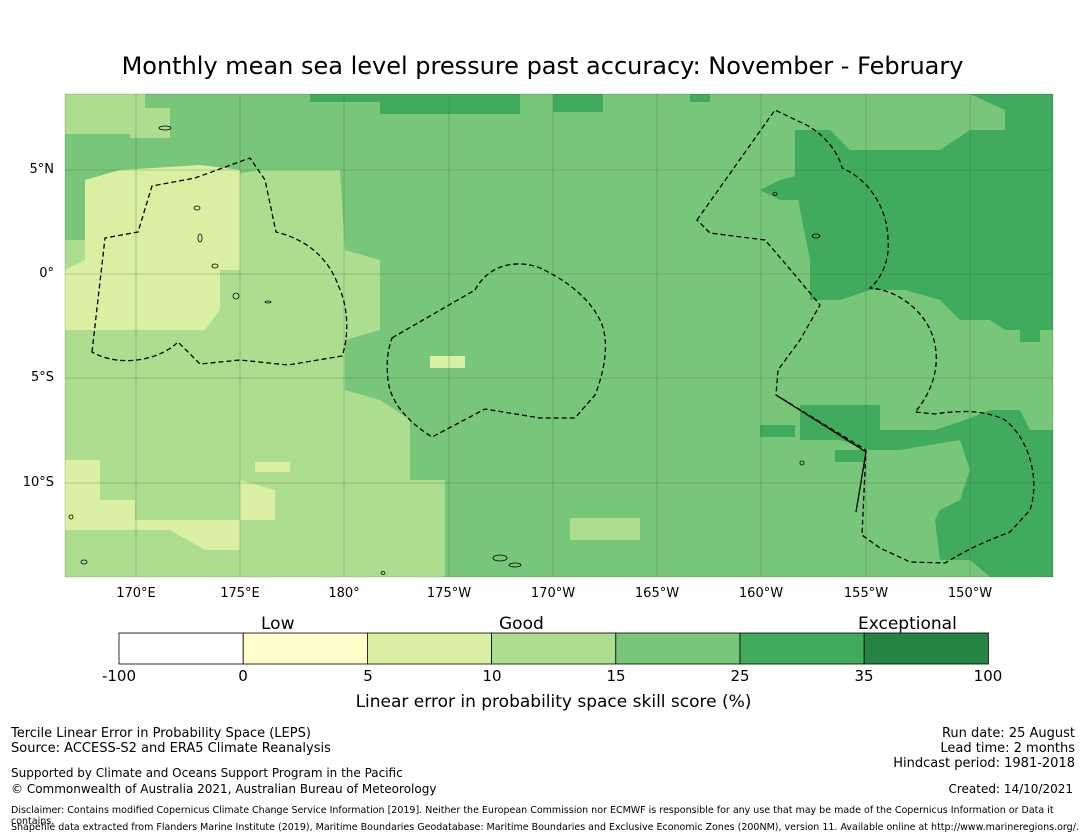  I want to click on lat-label-5s: 5°S, so click(42, 377).